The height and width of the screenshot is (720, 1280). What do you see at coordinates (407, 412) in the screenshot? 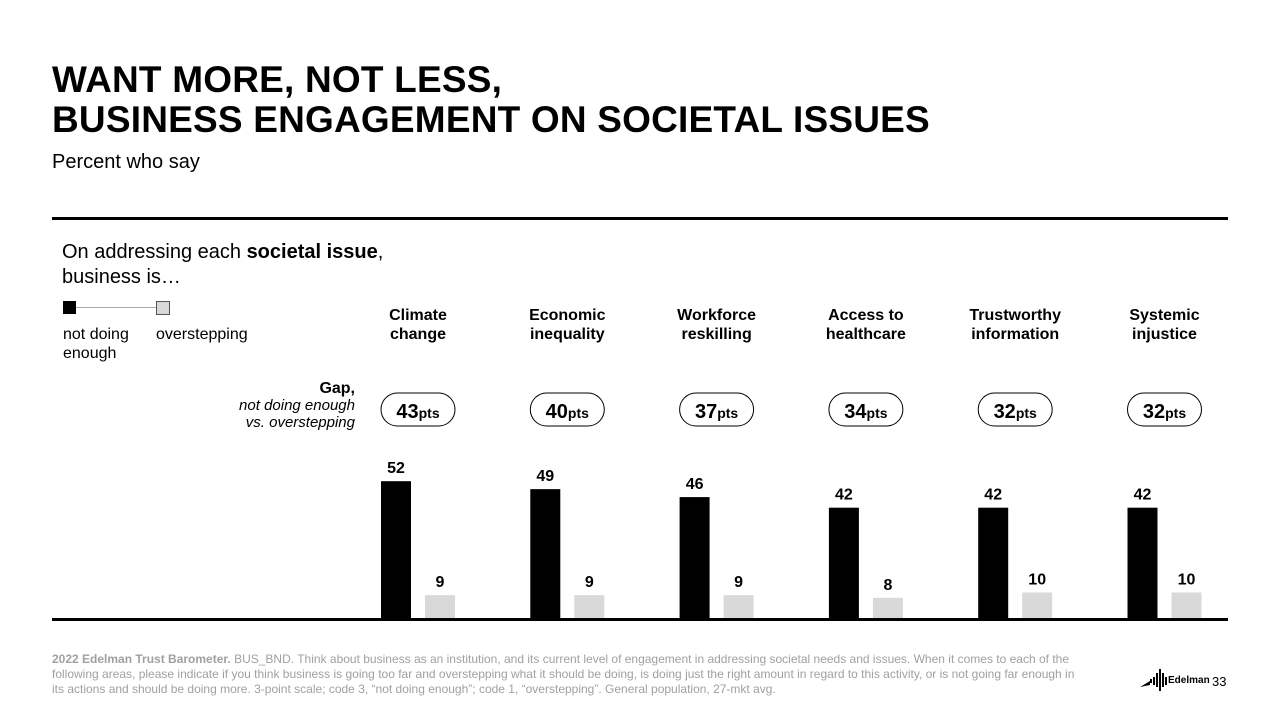
I see `gap-number: 43` at bounding box center [407, 412].